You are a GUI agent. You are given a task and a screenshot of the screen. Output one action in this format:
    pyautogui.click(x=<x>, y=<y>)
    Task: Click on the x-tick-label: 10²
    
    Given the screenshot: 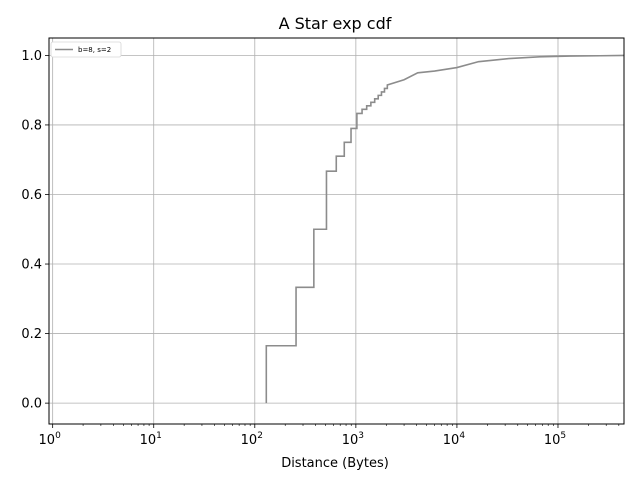 What is the action you would take?
    pyautogui.click(x=252, y=439)
    